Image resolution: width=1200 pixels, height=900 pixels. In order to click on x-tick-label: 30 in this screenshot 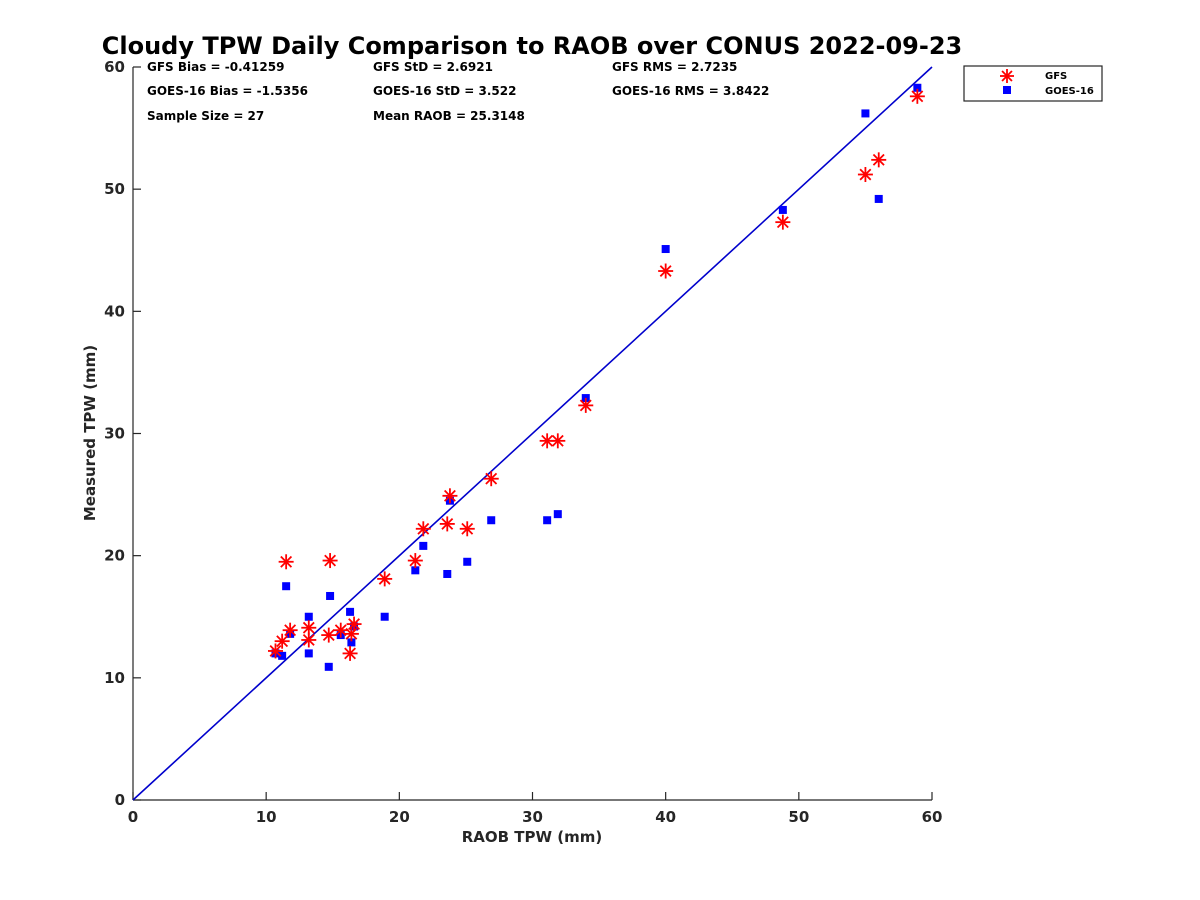, I will do `click(532, 817)`.